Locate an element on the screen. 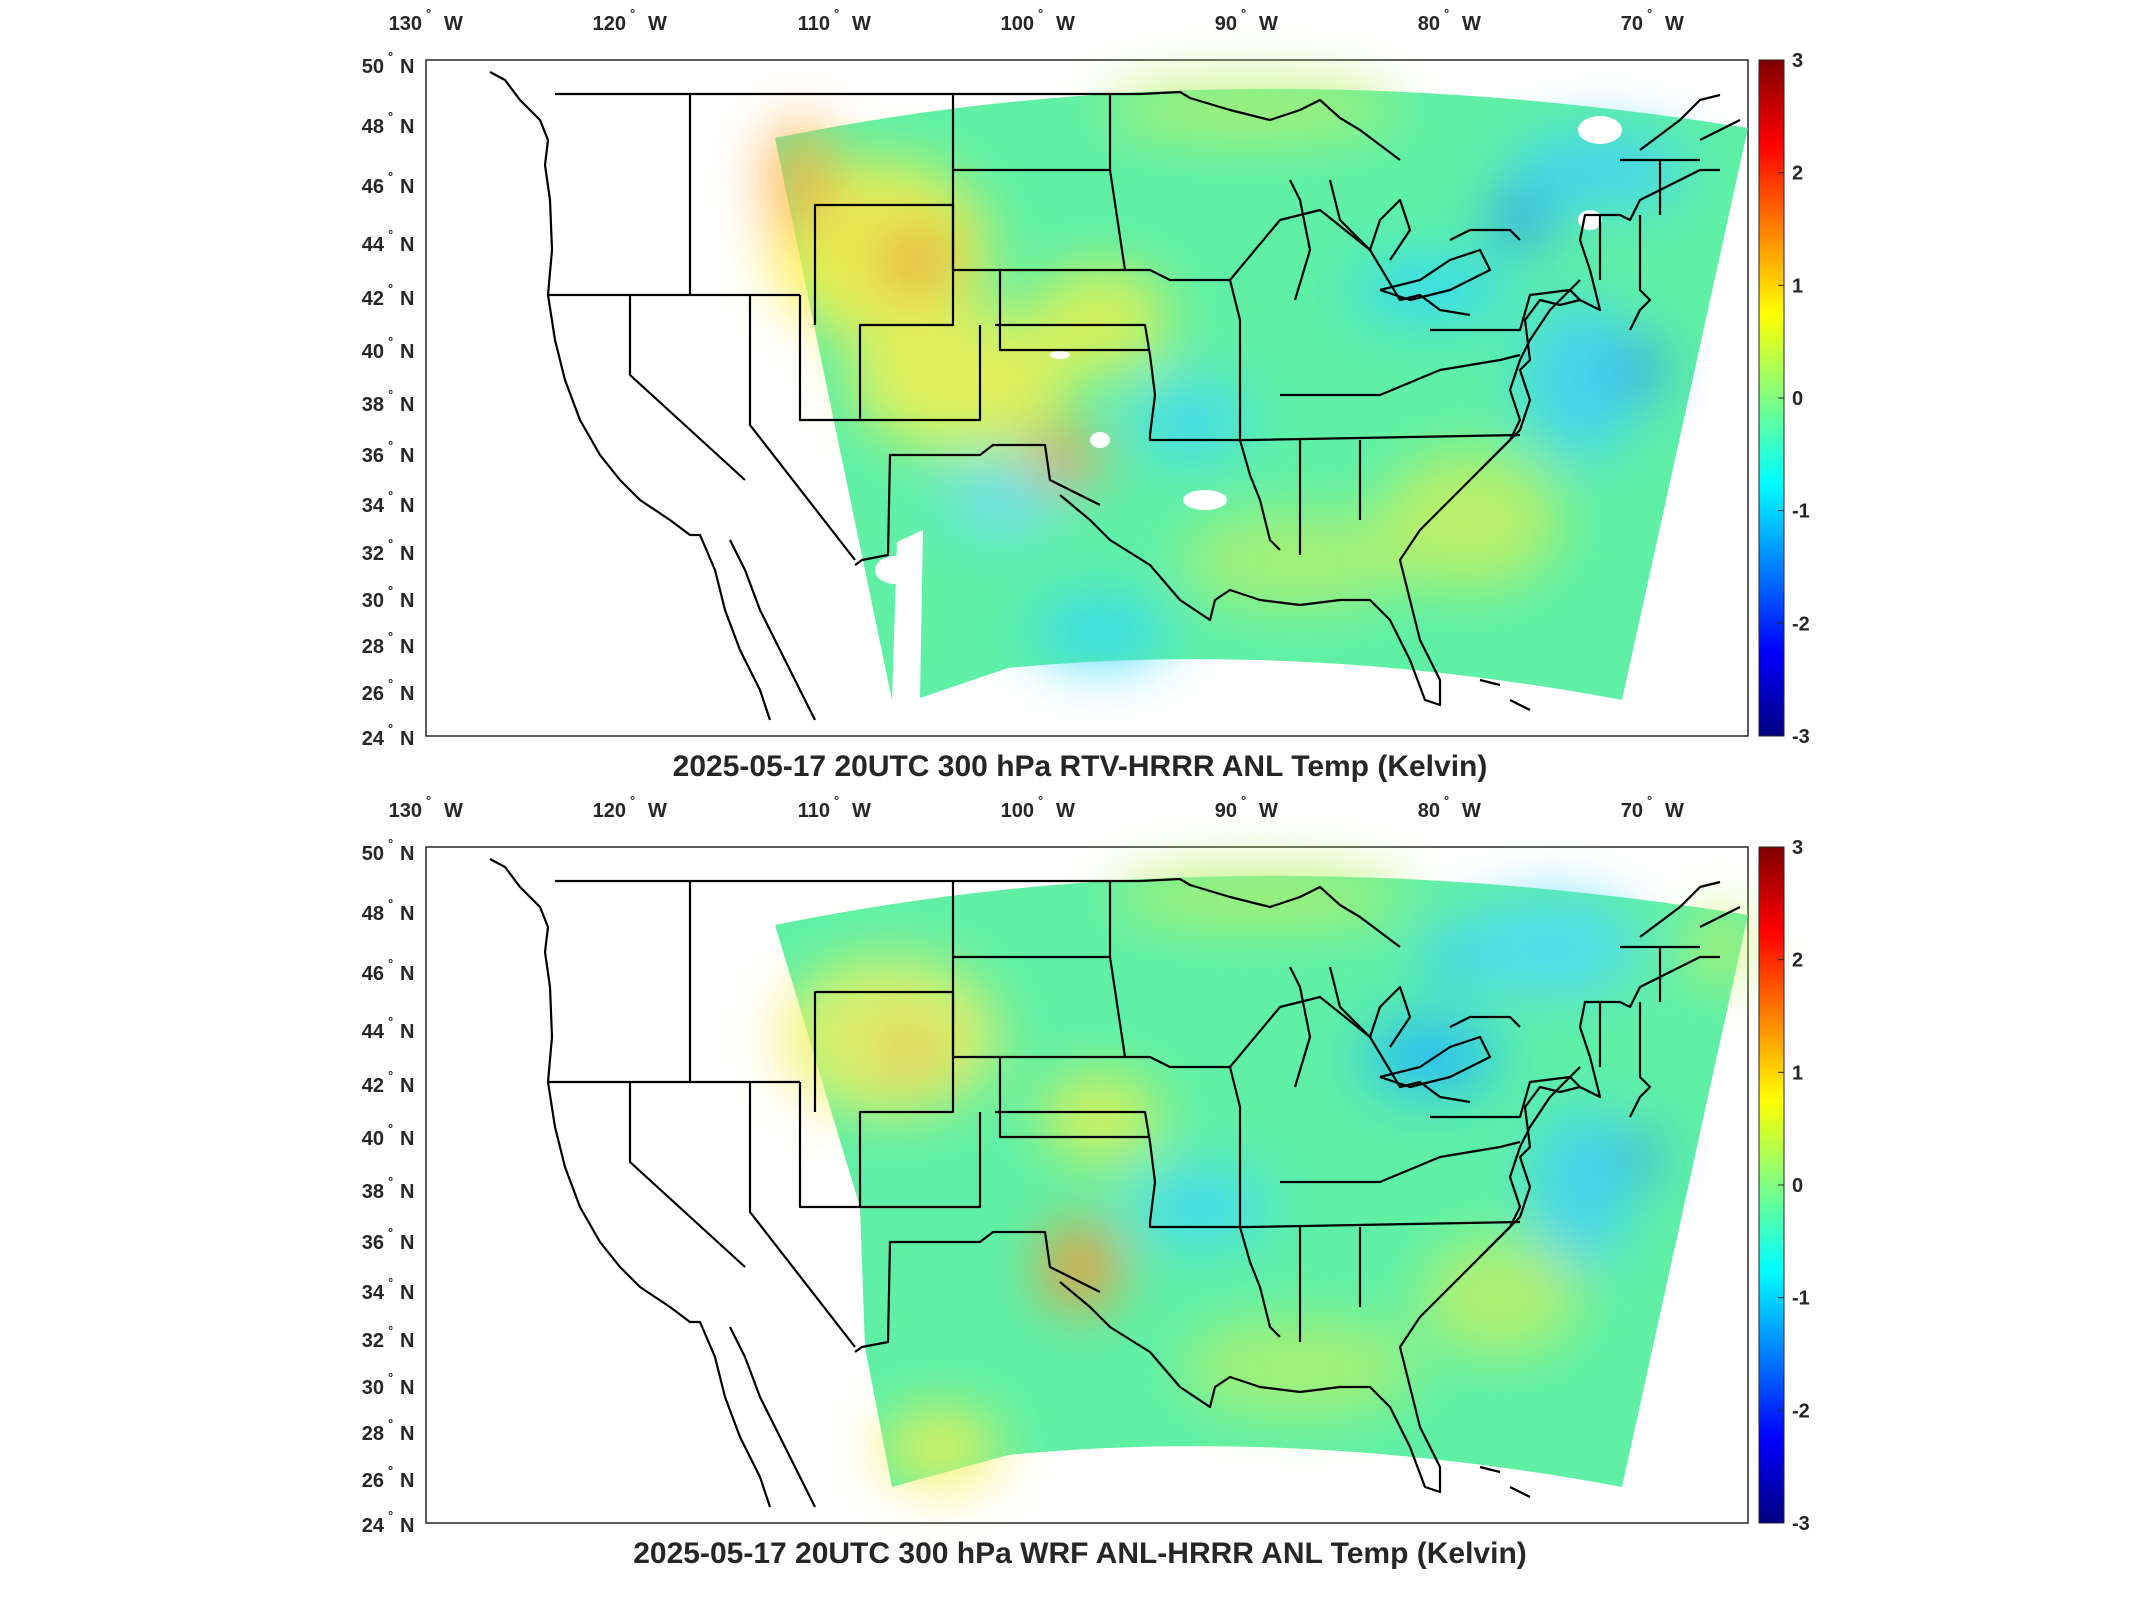 This screenshot has width=2133, height=1600. colorbar-tick-label: -2 is located at coordinates (1801, 624).